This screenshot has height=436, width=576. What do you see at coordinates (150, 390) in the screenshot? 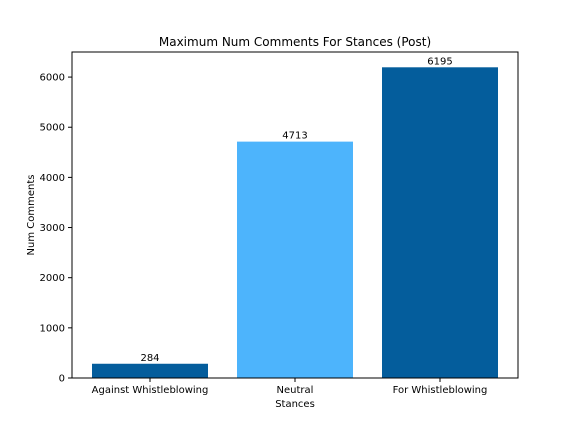
I see `x-tick-label-0: Against Whistleblowing` at bounding box center [150, 390].